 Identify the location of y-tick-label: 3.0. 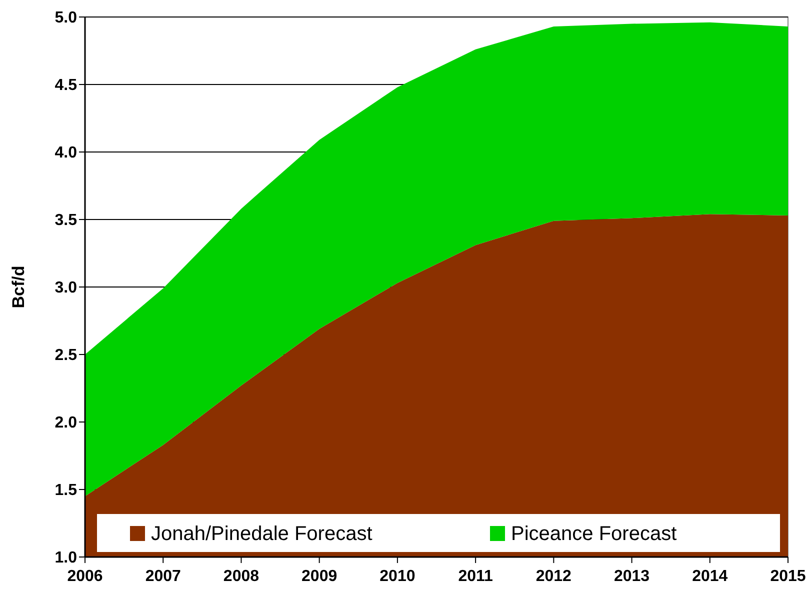
(66, 288).